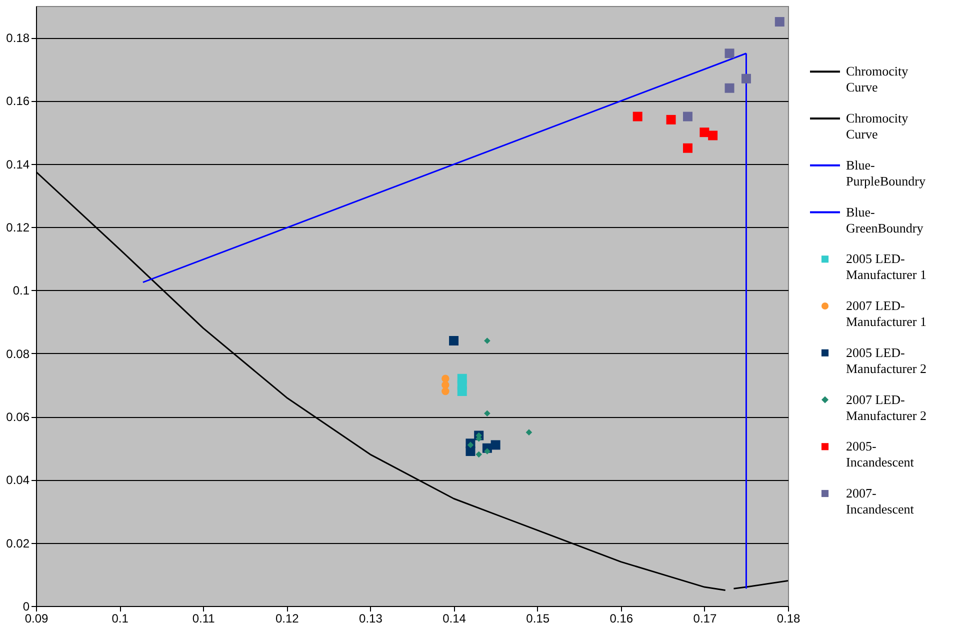 This screenshot has width=961, height=641. What do you see at coordinates (36, 619) in the screenshot?
I see `x-tick-label: 0.09` at bounding box center [36, 619].